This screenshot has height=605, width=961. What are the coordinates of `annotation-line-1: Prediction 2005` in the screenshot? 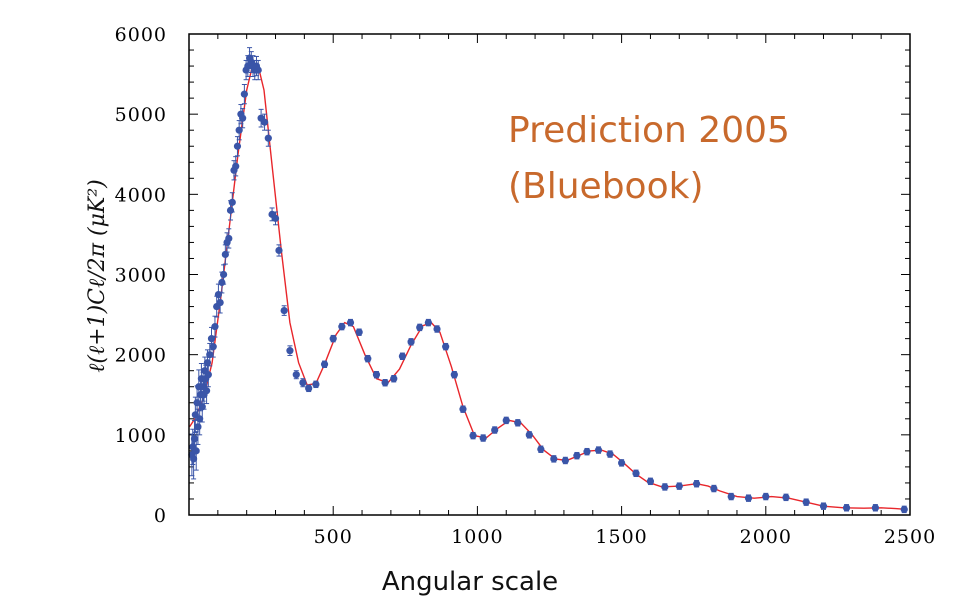 It's located at (649, 130).